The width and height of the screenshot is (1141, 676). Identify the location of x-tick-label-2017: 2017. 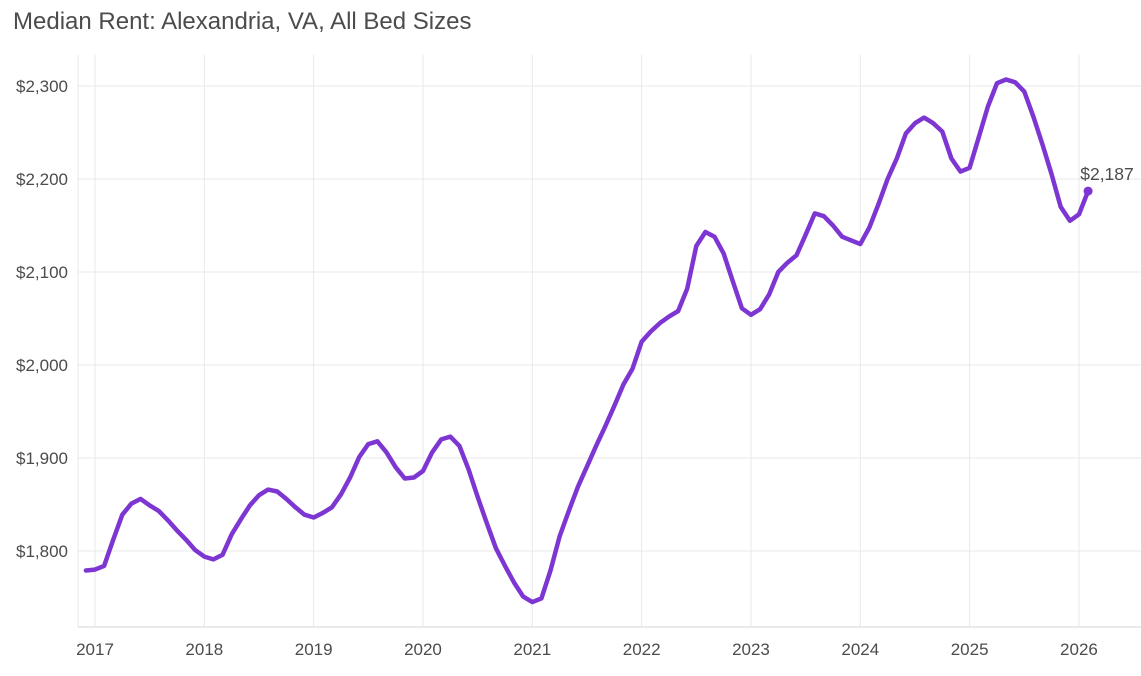
(95, 649).